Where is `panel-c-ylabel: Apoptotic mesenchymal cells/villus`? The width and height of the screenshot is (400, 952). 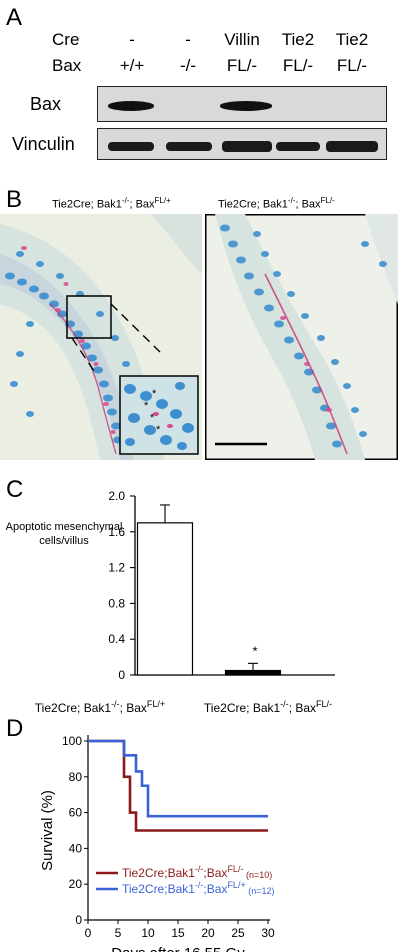
panel-c-ylabel: Apoptotic mesenchymal cells/villus is located at coordinates (64, 534).